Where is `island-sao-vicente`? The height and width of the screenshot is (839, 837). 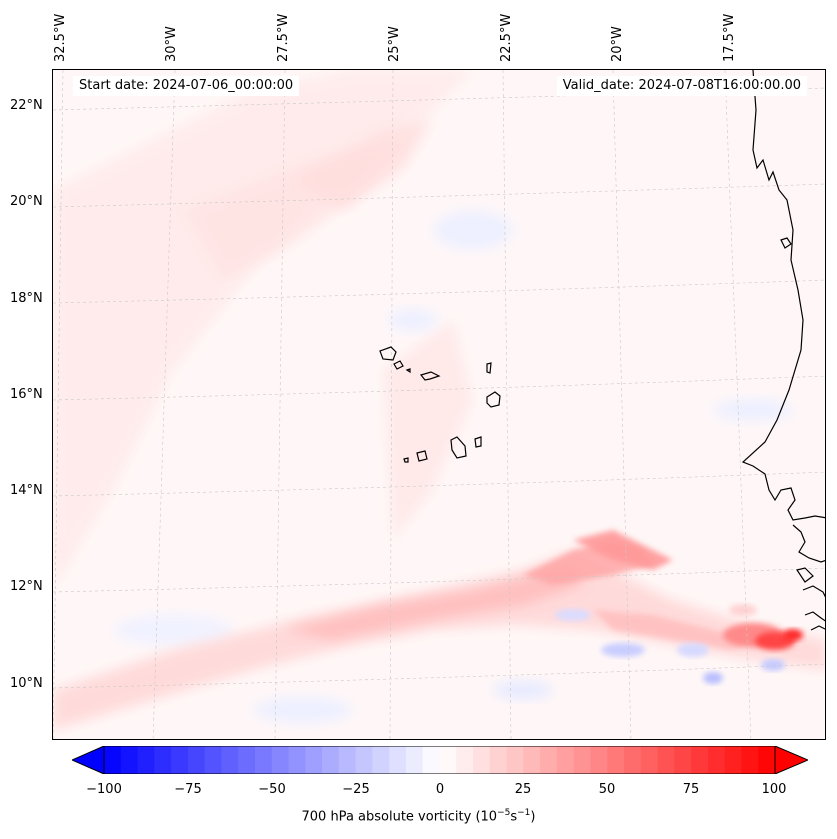
island-sao-vicente is located at coordinates (398, 365).